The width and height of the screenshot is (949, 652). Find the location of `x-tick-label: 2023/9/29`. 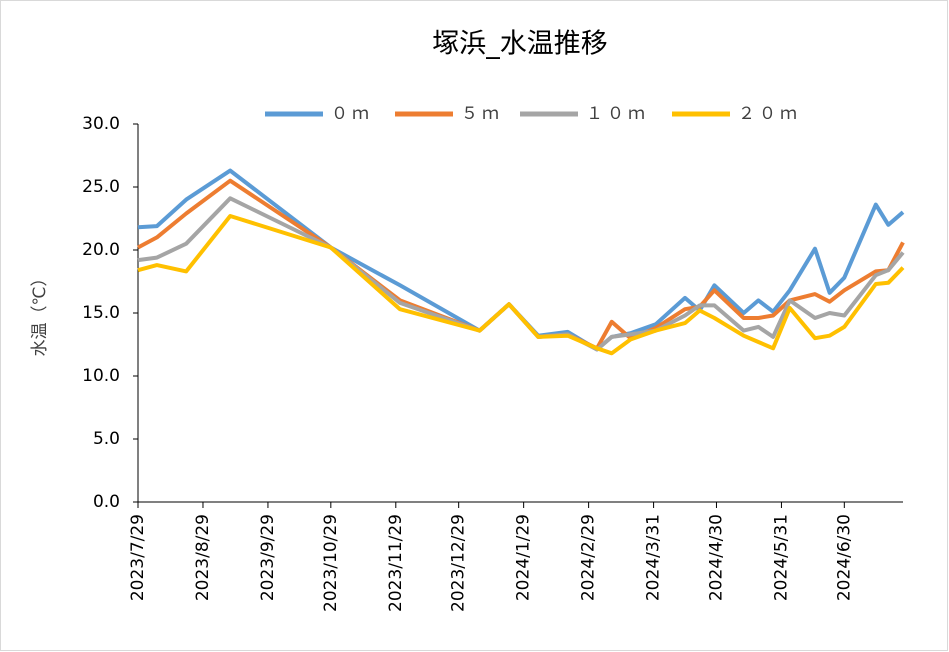

x-tick-label: 2023/9/29 is located at coordinates (268, 557).